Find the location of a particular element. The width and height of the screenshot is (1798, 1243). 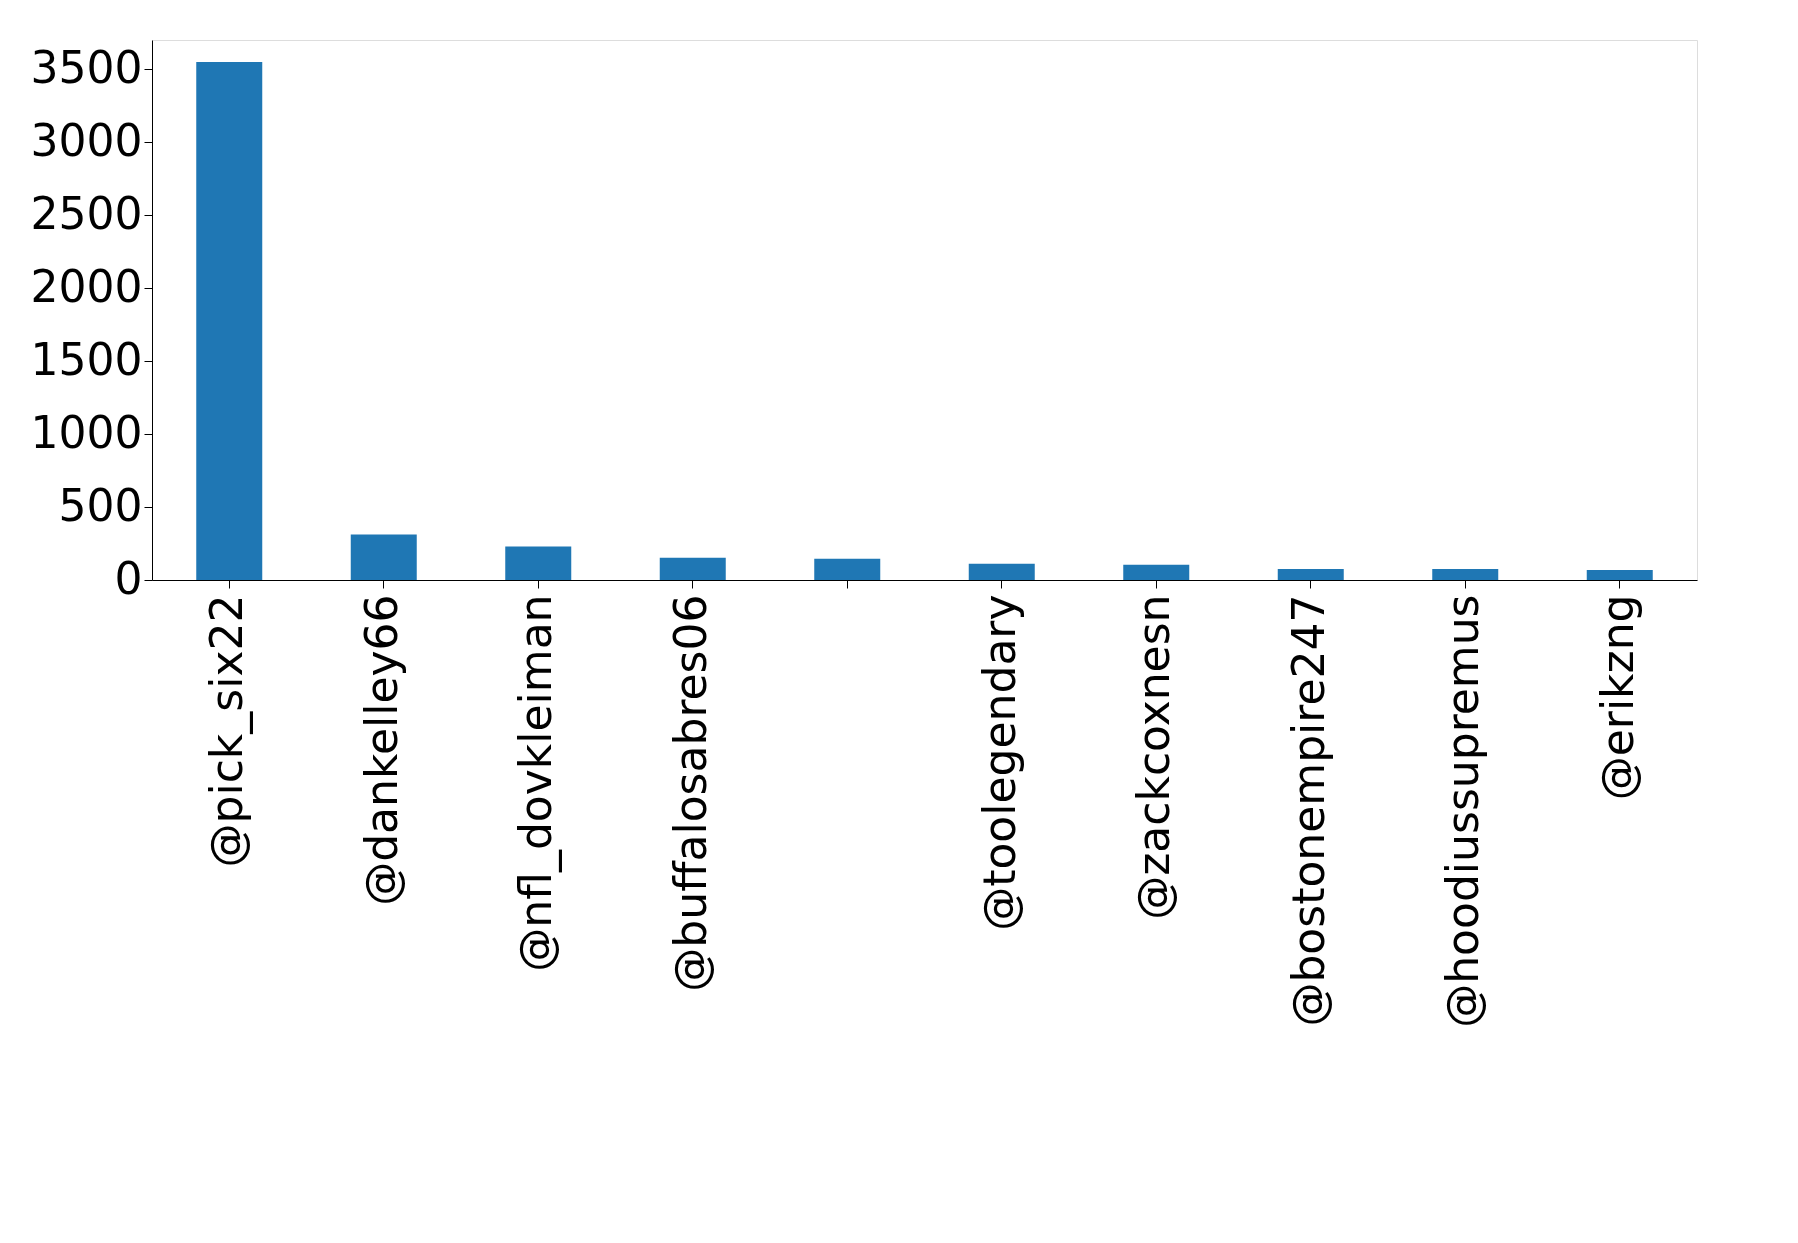

y-tick-label: 1500 is located at coordinates (86, 359).